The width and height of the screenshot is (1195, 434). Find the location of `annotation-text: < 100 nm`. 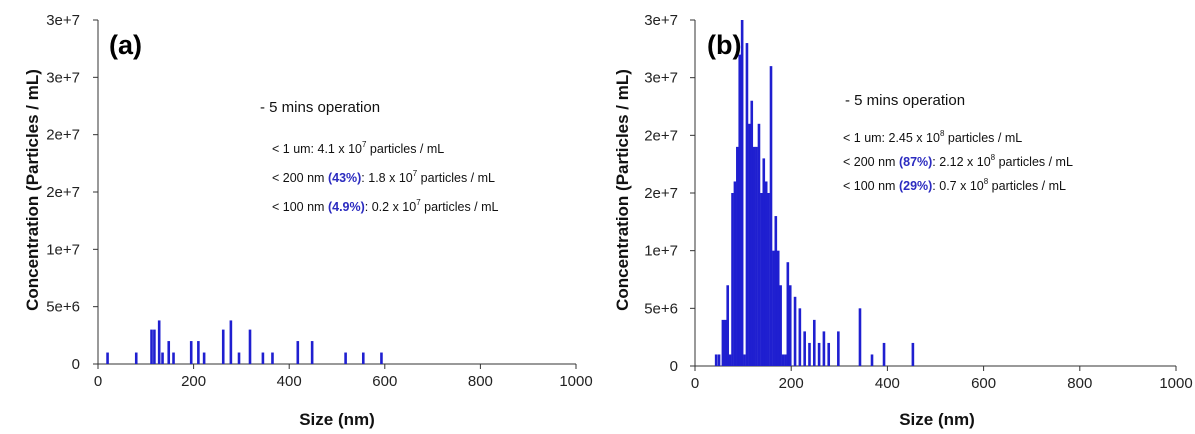

annotation-text: < 100 nm is located at coordinates (300, 207).